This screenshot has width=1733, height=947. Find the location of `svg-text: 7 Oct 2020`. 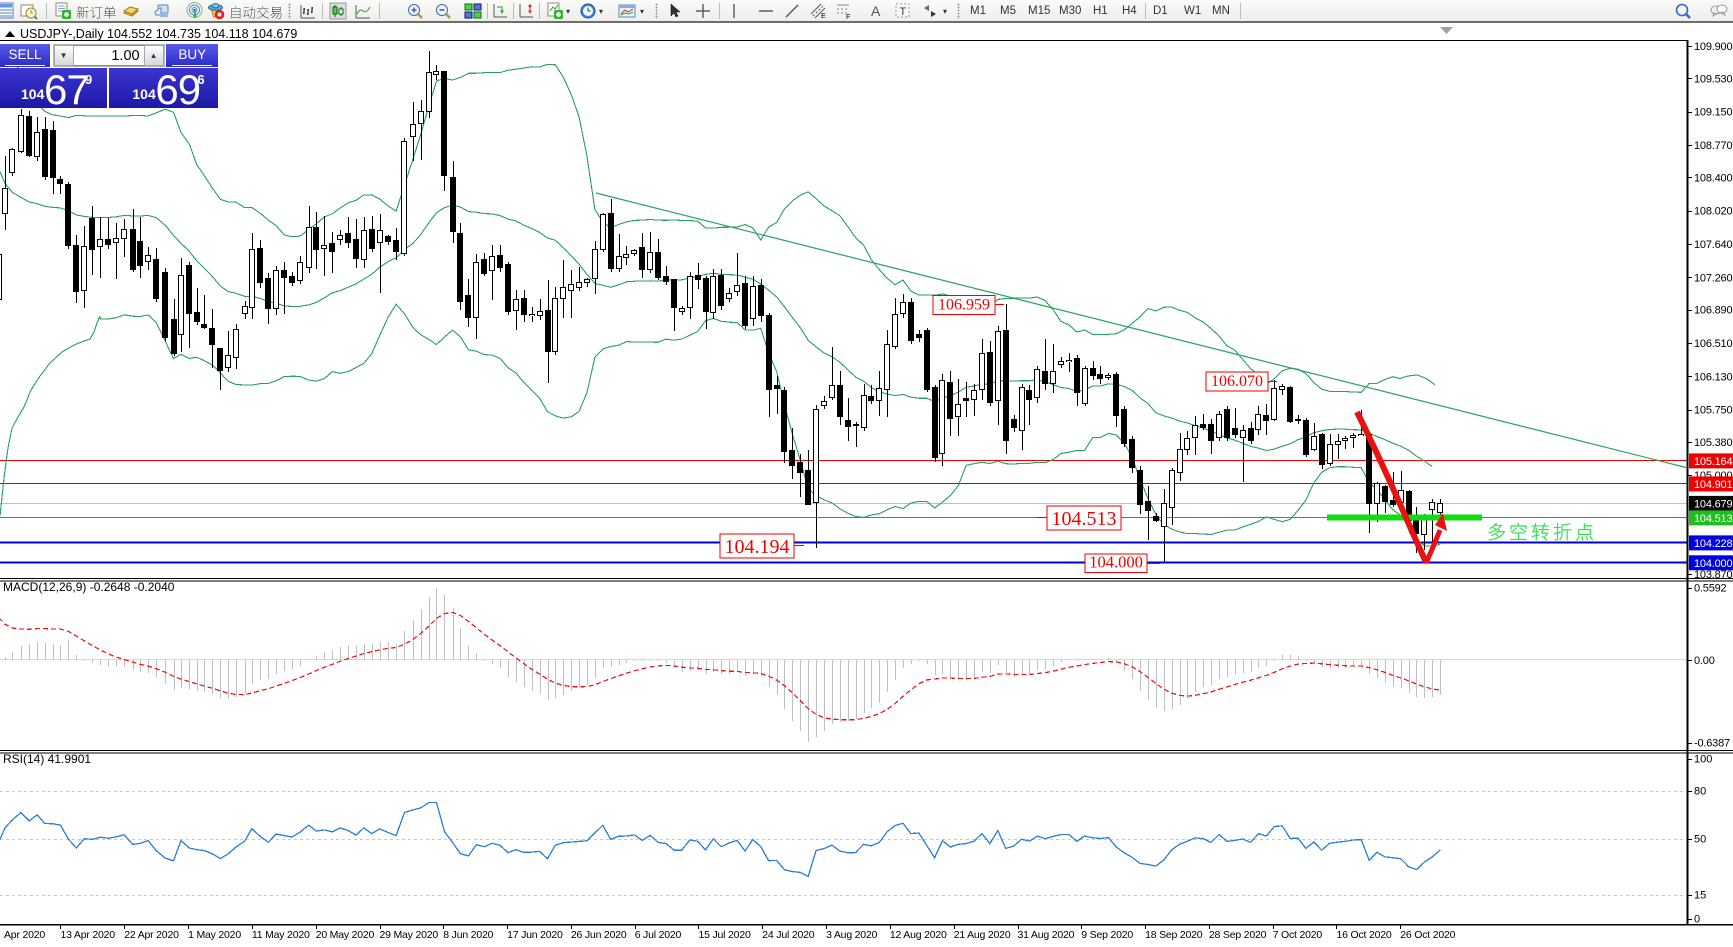

svg-text: 7 Oct 2020 is located at coordinates (1298, 935).